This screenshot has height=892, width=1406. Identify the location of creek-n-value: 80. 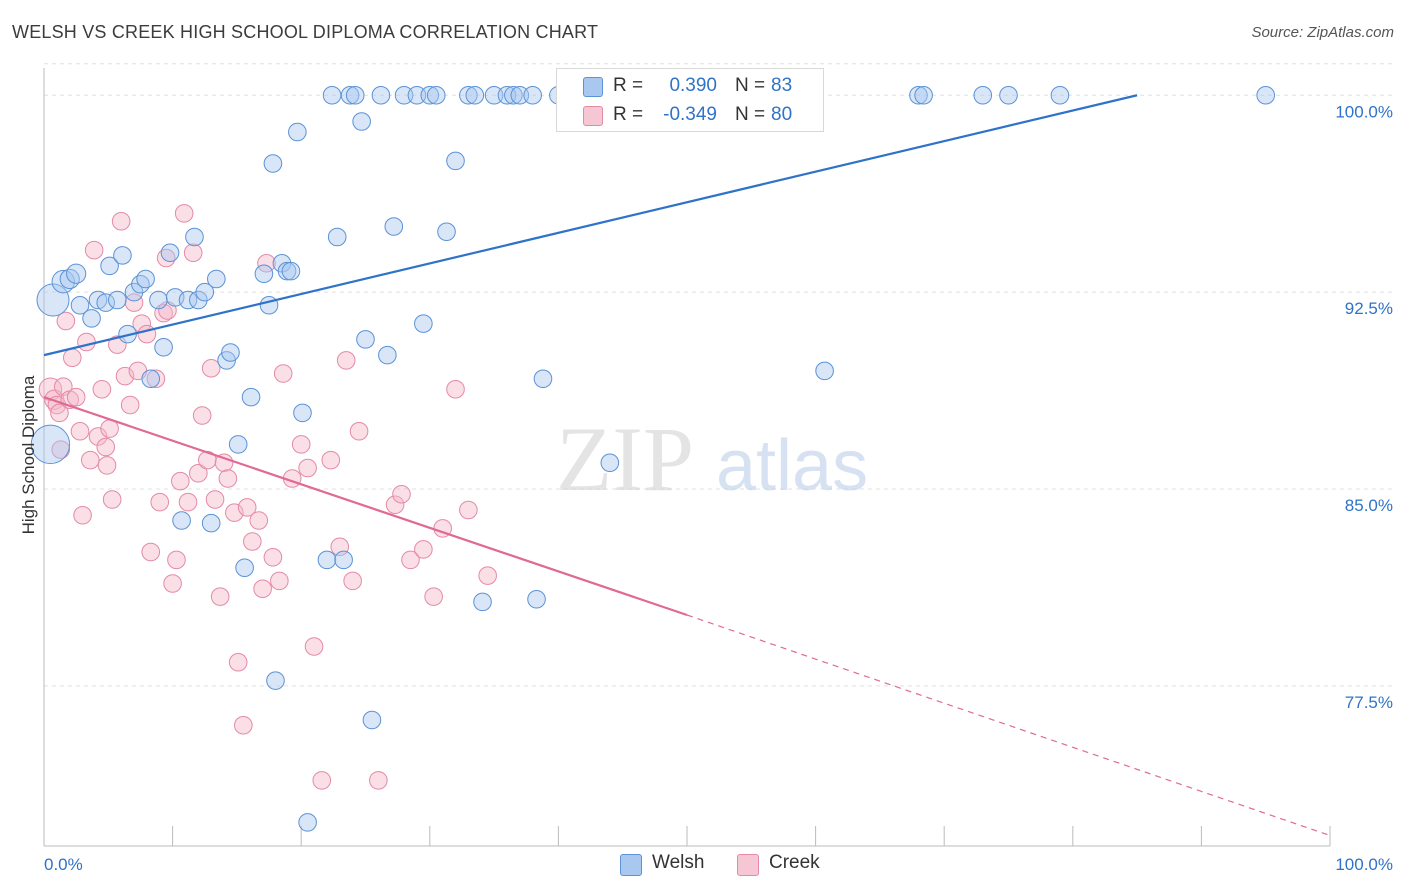
(782, 114).